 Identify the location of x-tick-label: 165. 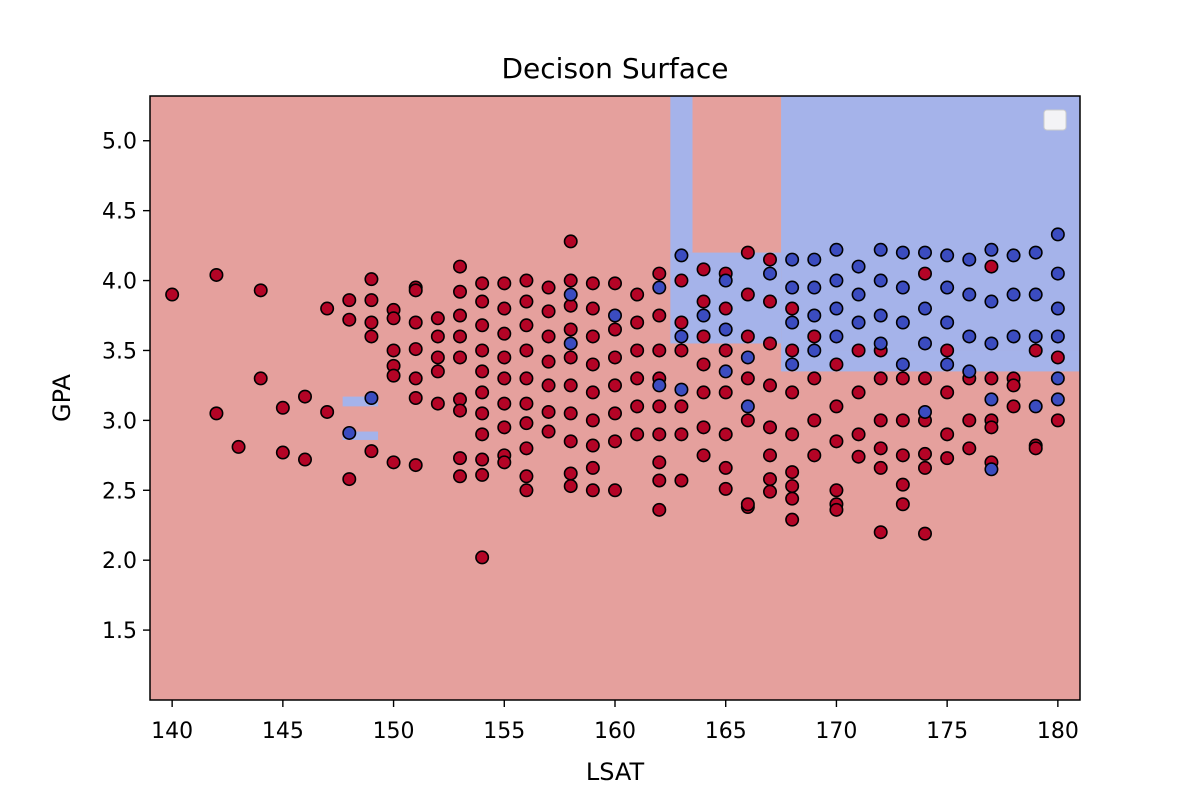
(726, 731).